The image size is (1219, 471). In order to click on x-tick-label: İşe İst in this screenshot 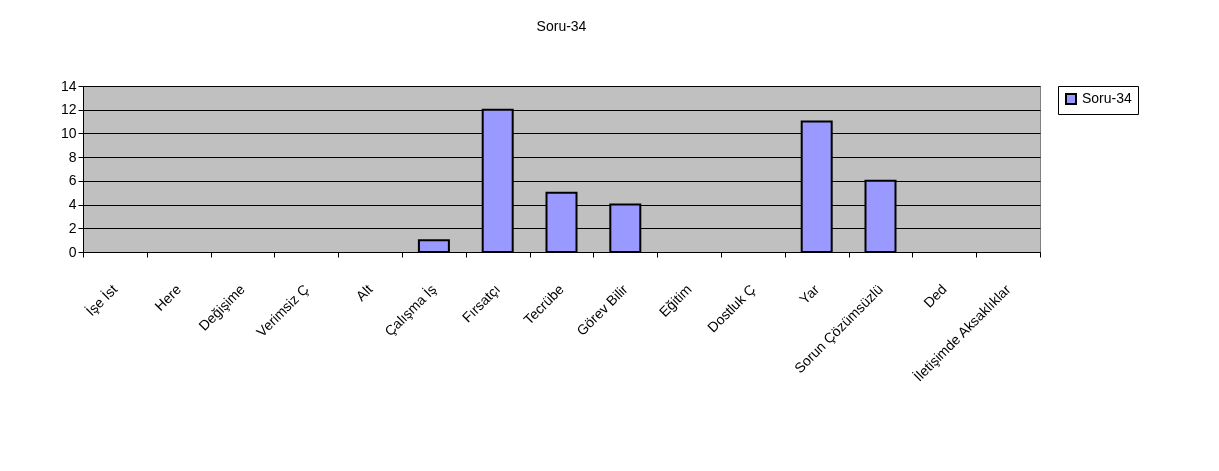, I will do `click(101, 299)`.